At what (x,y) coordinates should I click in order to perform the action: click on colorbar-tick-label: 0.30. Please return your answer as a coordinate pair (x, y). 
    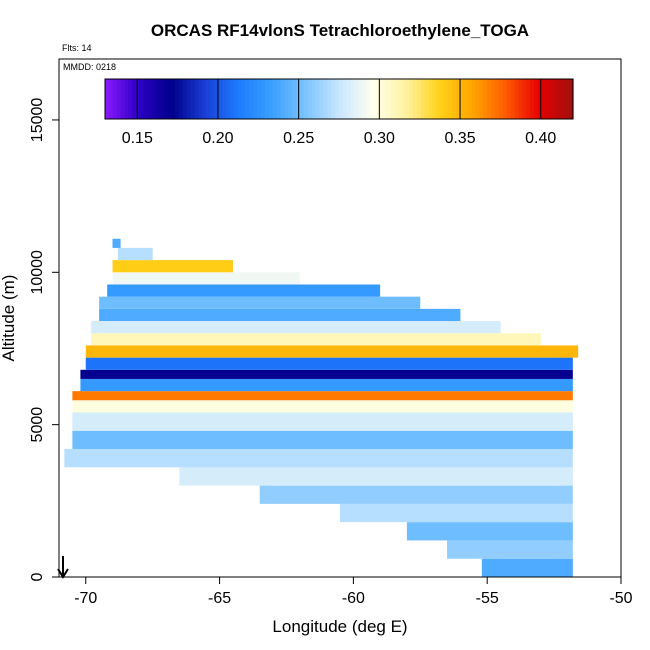
    Looking at the image, I should click on (379, 138).